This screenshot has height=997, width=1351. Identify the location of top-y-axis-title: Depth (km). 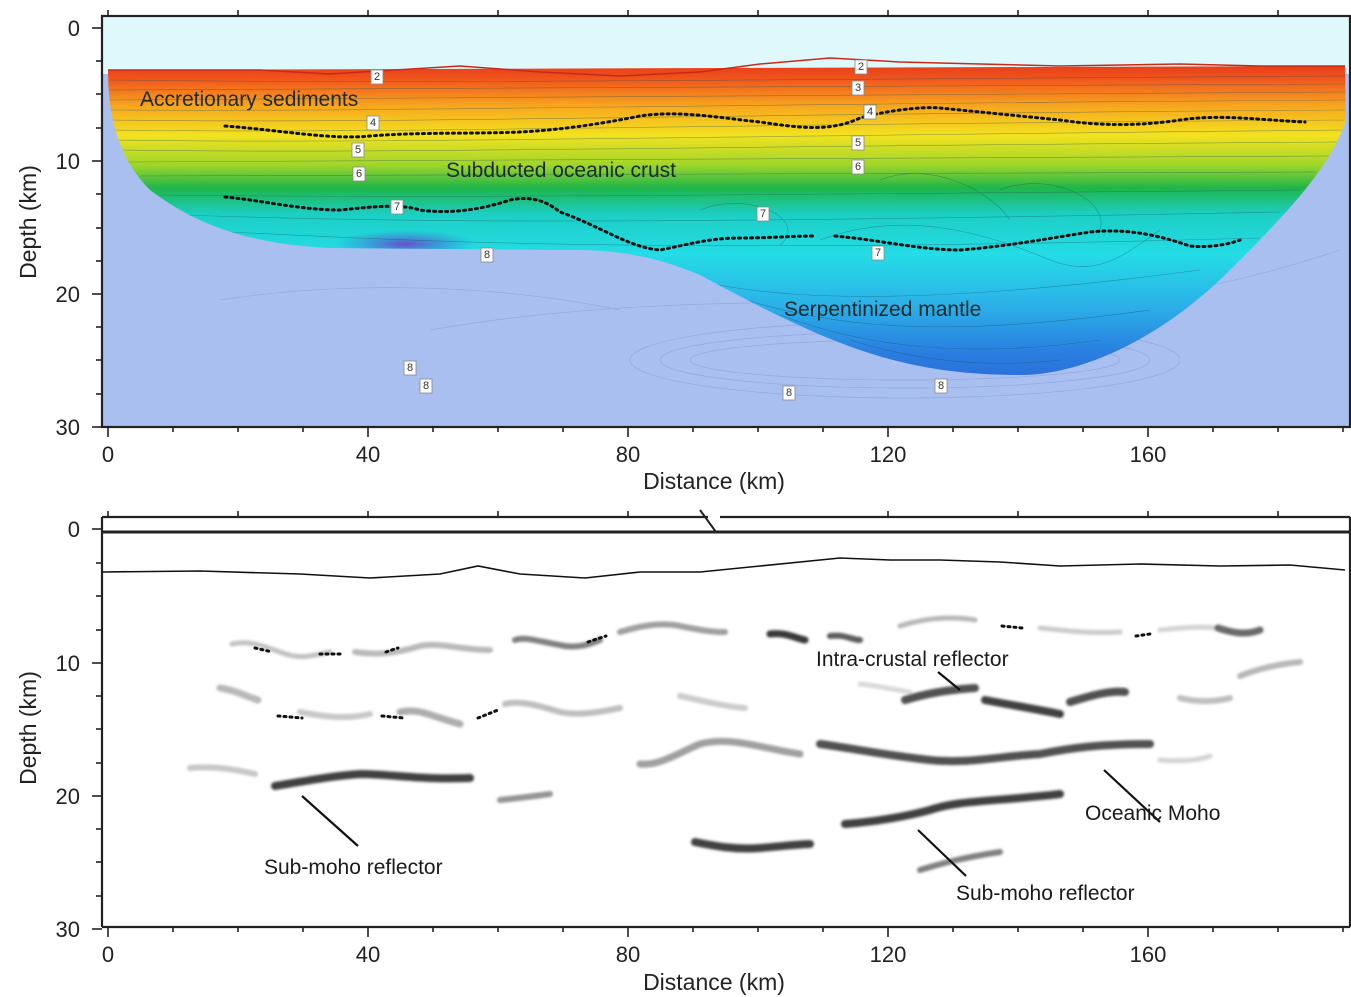
(28, 222).